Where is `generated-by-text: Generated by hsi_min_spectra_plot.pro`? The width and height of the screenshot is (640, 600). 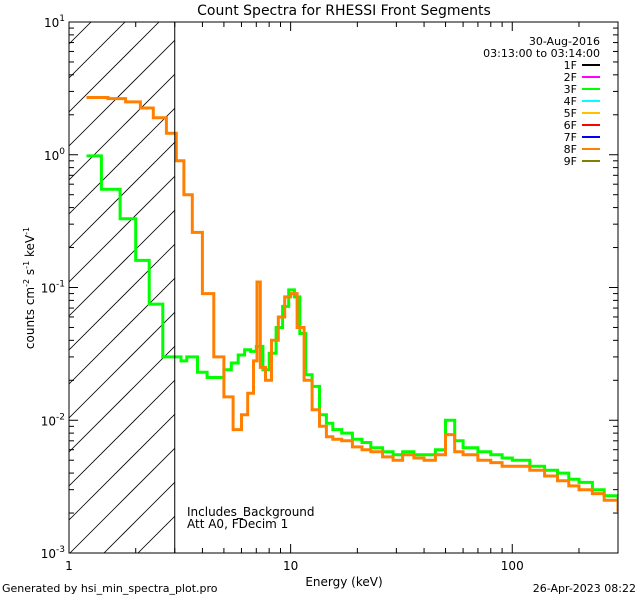 generated-by-text: Generated by hsi_min_spectra_plot.pro is located at coordinates (110, 588).